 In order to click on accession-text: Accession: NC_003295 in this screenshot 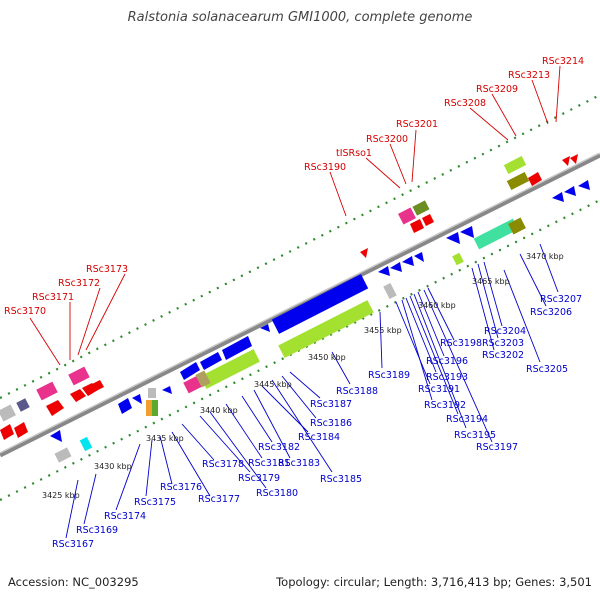, I will do `click(73, 582)`.